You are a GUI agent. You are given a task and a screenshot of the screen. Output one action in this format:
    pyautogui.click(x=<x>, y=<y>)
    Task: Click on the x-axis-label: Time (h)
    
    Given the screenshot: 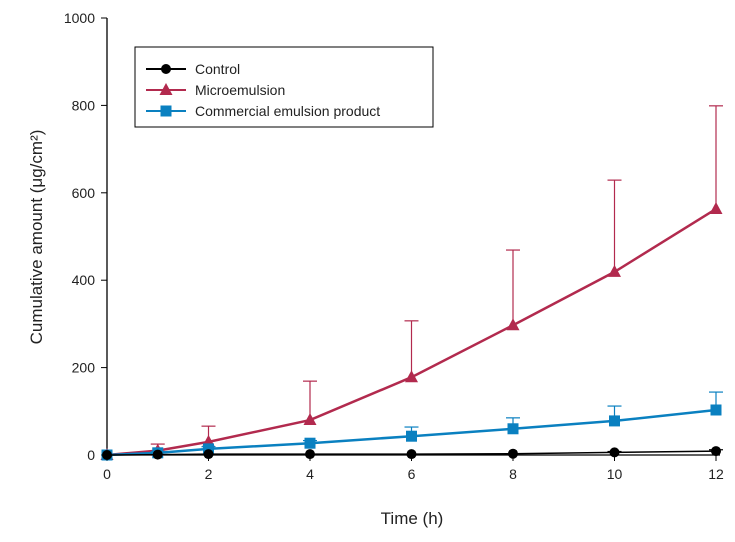 What is the action you would take?
    pyautogui.click(x=412, y=518)
    